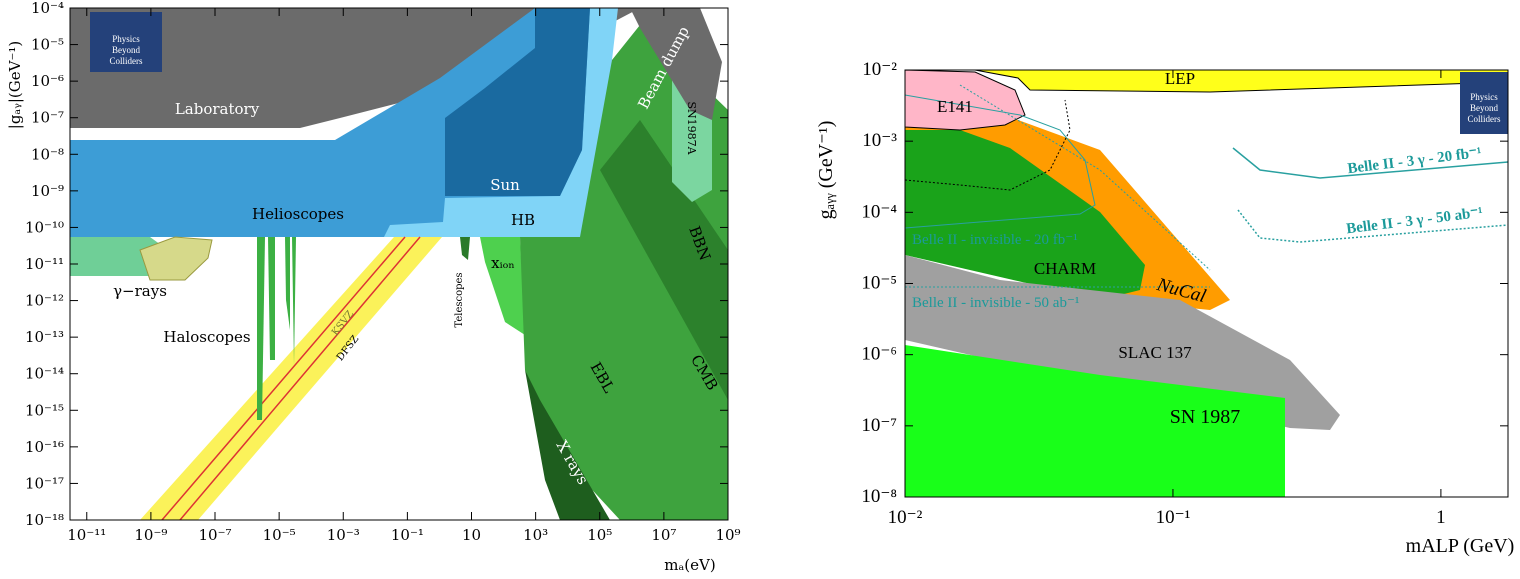 The width and height of the screenshot is (1520, 579). I want to click on beam-dump-region, so click(676, 64).